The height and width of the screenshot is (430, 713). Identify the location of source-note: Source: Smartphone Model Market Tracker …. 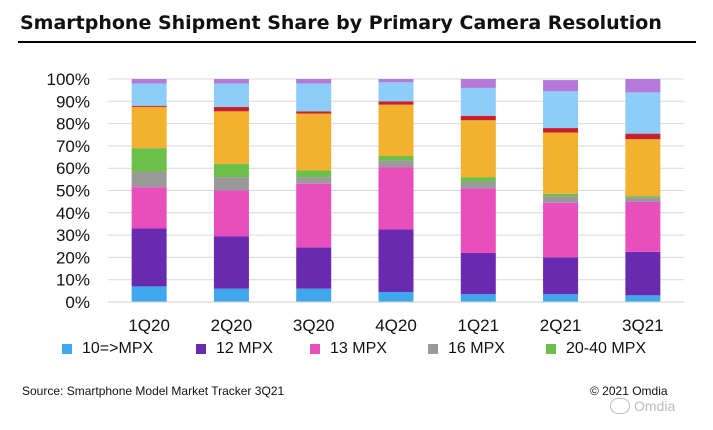
(153, 391).